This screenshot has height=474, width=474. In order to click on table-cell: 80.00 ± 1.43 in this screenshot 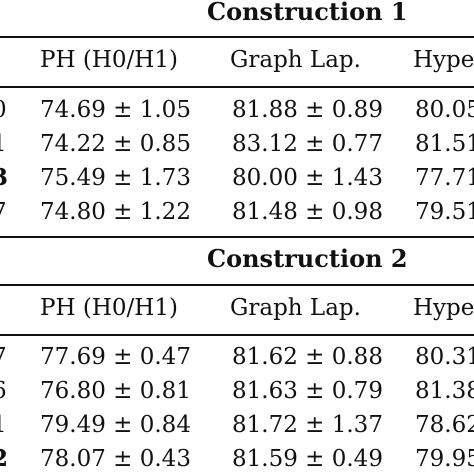, I will do `click(307, 178)`.